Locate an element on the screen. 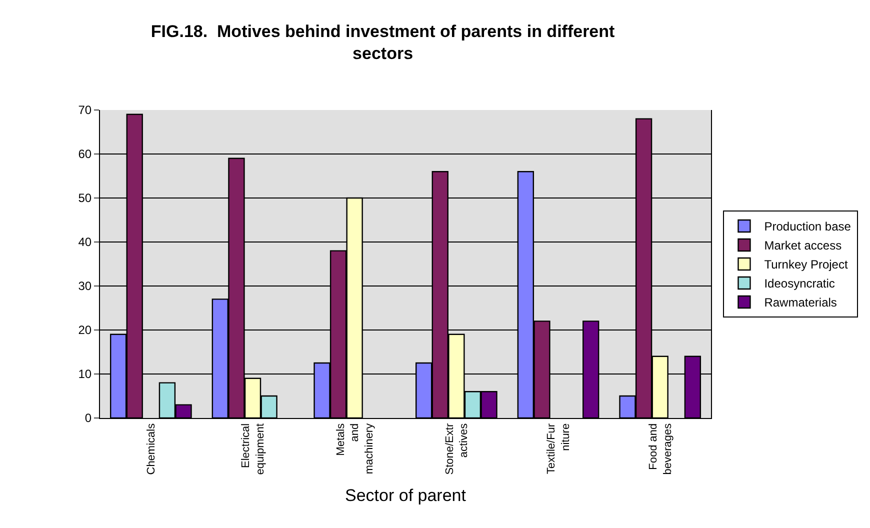 The height and width of the screenshot is (528, 870). x-tick-label: Food and beverages is located at coordinates (661, 448).